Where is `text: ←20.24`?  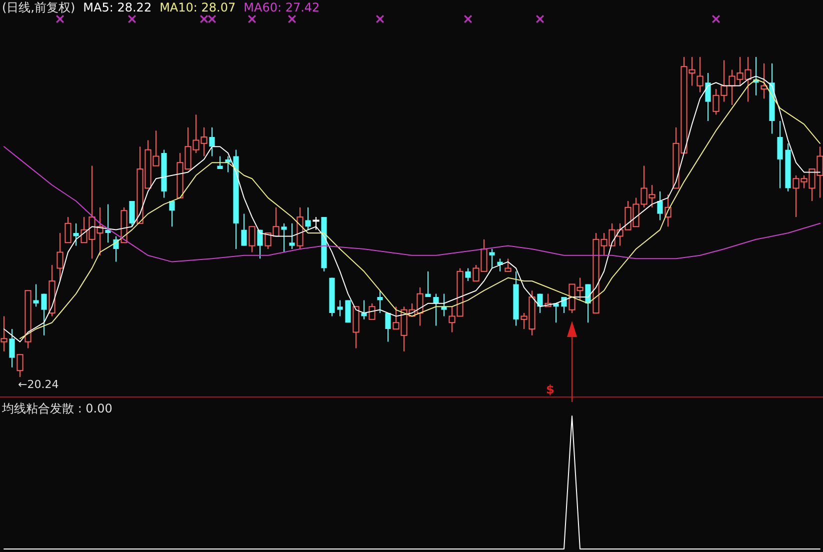 text: ←20.24 is located at coordinates (38, 384).